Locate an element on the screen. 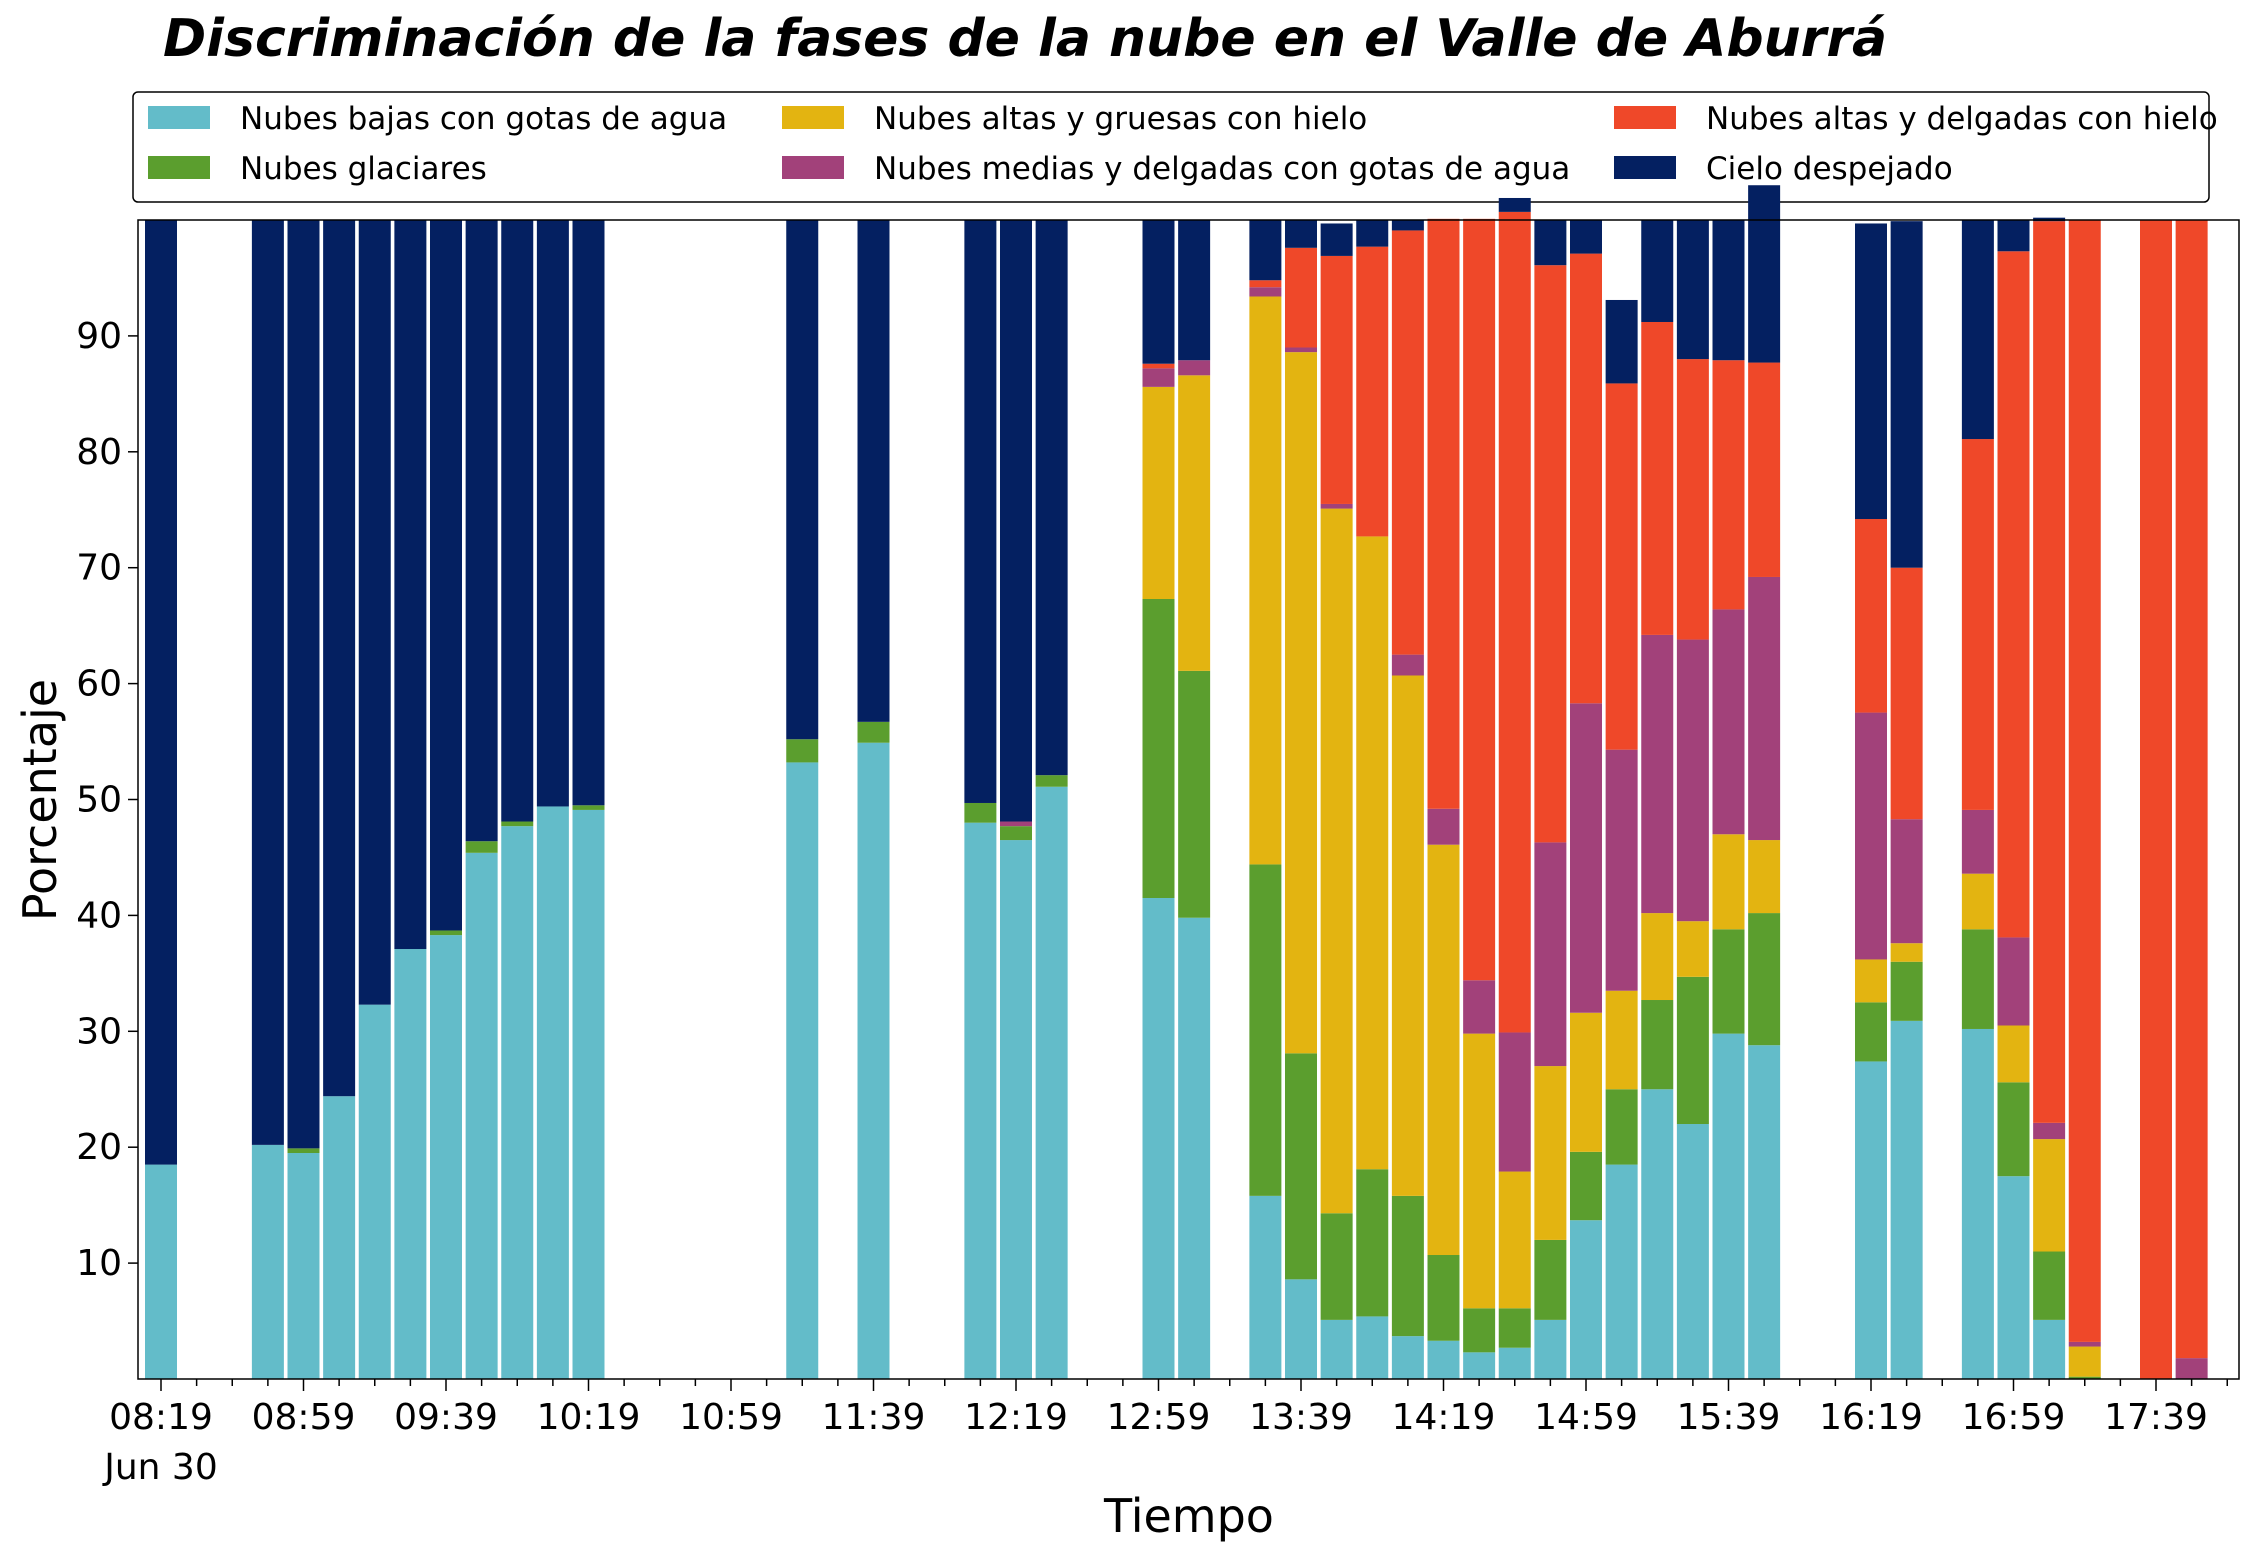 This screenshot has width=2244, height=1559. legend-frame is located at coordinates (1171, 147).